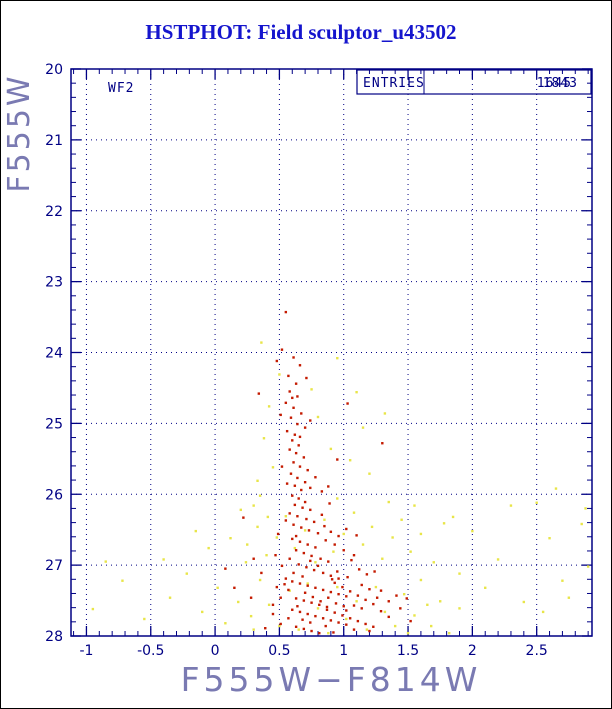  Describe the element at coordinates (215, 651) in the screenshot. I see `x-tick-label: 0` at that location.